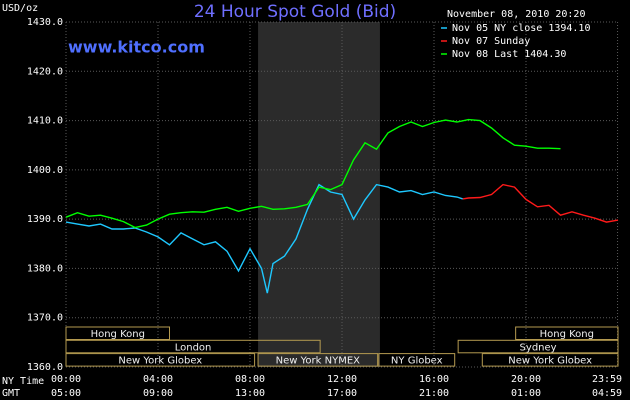 This screenshot has width=630, height=400. What do you see at coordinates (136, 47) in the screenshot?
I see `source-url: www.kitco.com` at bounding box center [136, 47].